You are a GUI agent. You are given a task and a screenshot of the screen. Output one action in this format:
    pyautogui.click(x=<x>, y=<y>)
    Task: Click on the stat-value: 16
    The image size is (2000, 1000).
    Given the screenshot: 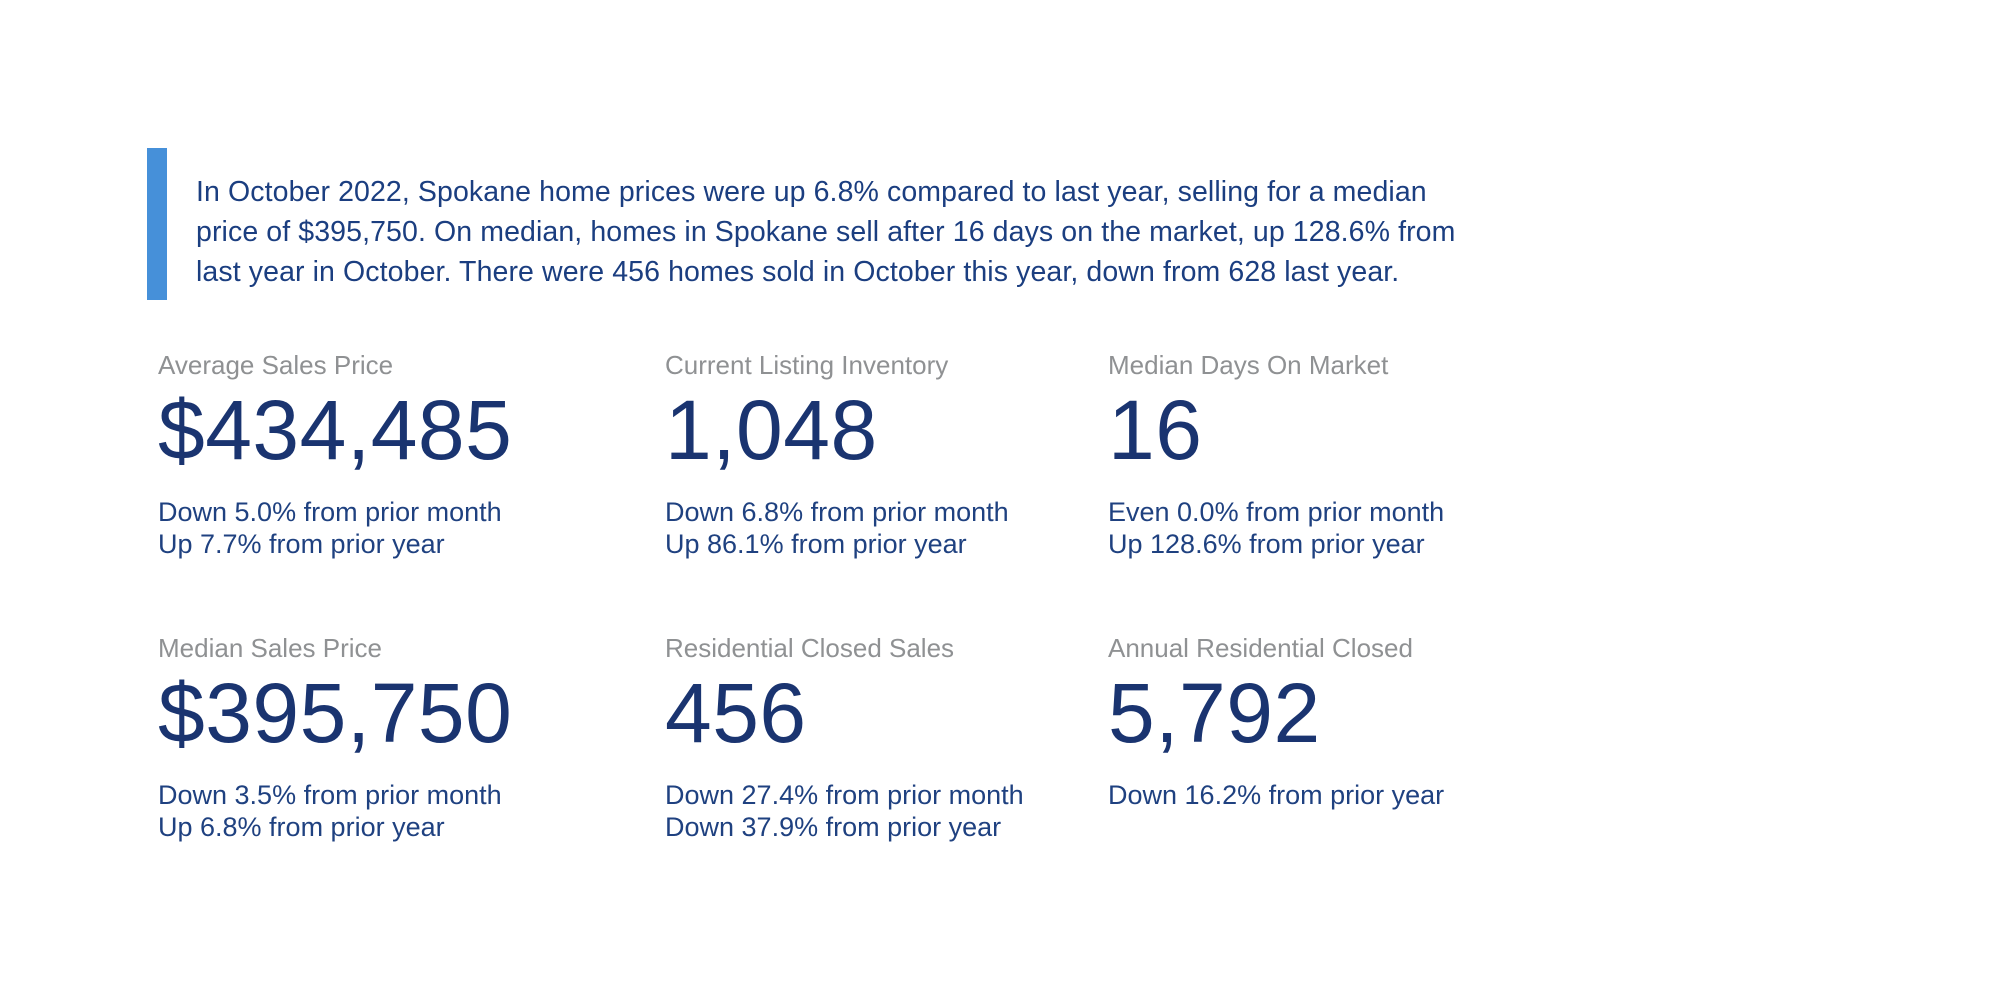 What is the action you would take?
    pyautogui.click(x=1155, y=430)
    